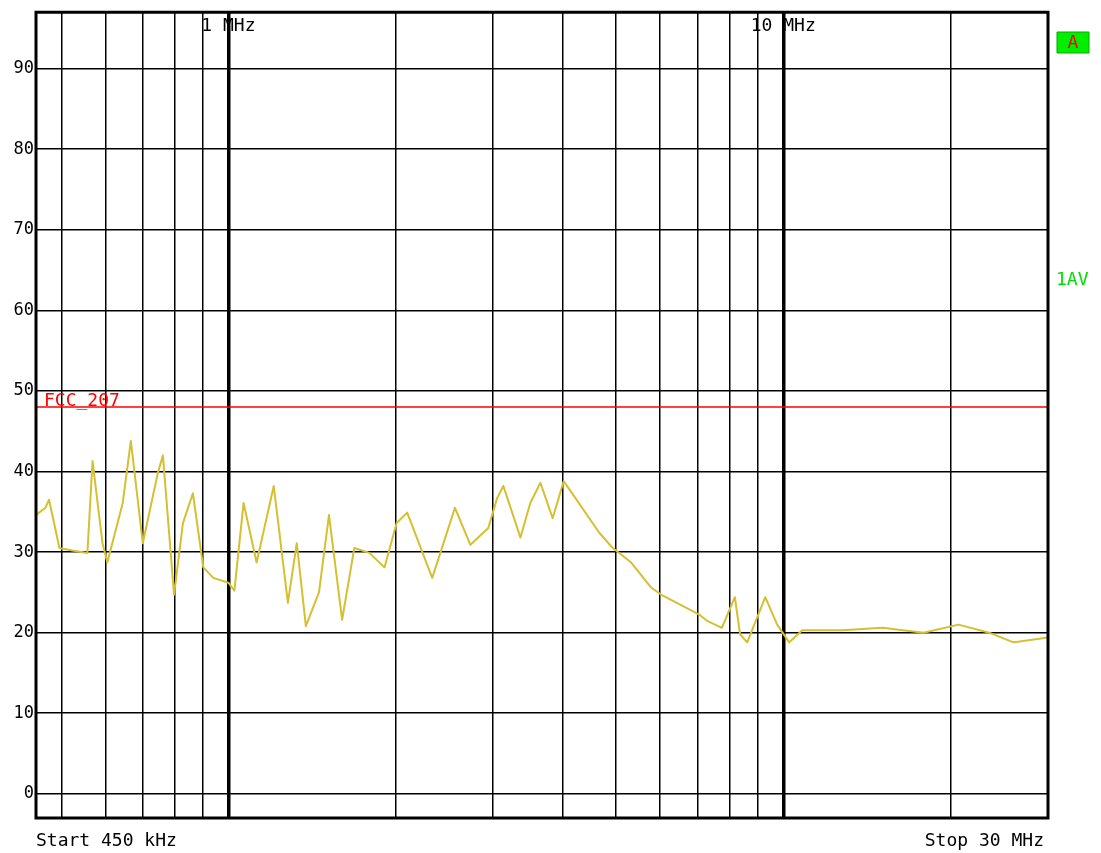 The image size is (1101, 853). Describe the element at coordinates (106, 839) in the screenshot. I see `text: Start 450 kHz` at that location.